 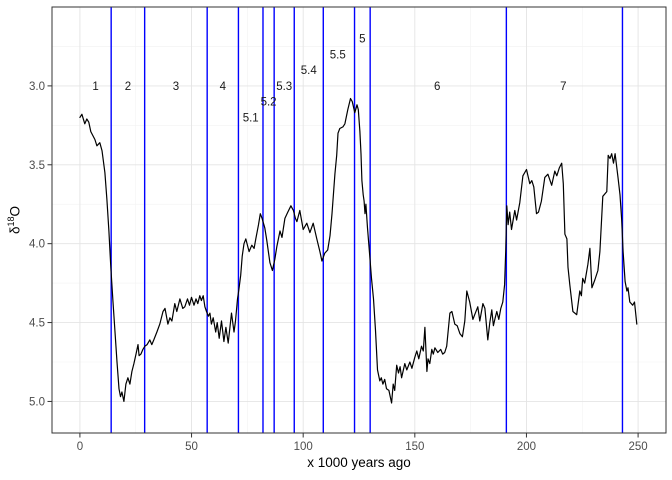 What do you see at coordinates (338, 55) in the screenshot?
I see `stage-label-5.5: 5.5` at bounding box center [338, 55].